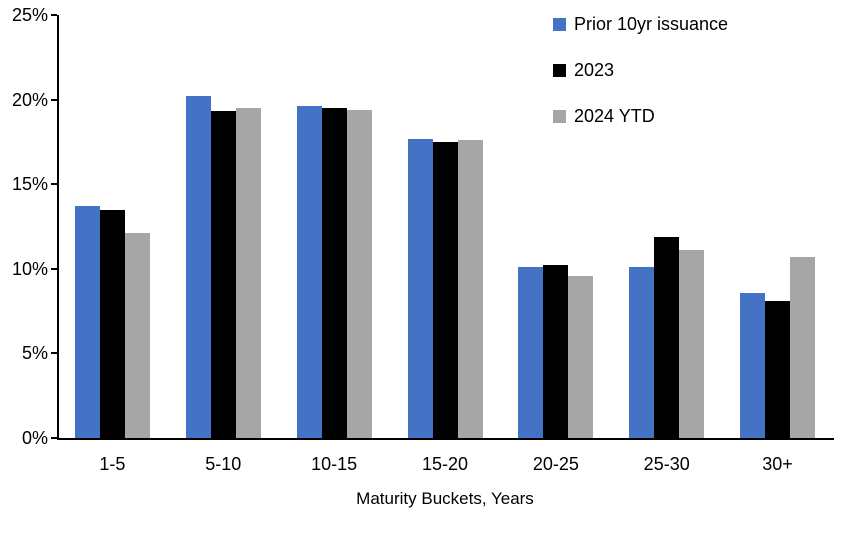  What do you see at coordinates (29, 15) in the screenshot?
I see `y-tick-label: 25%` at bounding box center [29, 15].